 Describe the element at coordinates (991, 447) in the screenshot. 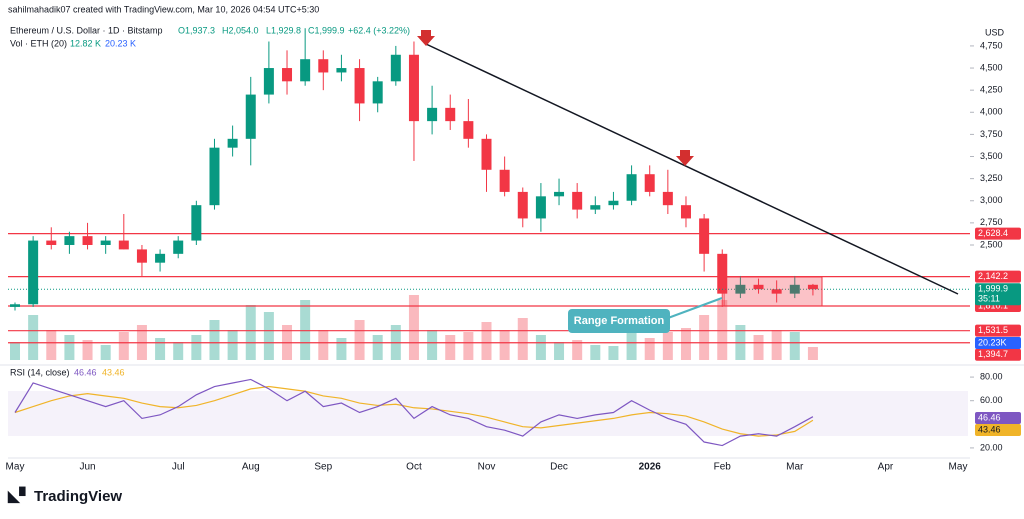

I see `rsi-tick-label: 20.00` at that location.